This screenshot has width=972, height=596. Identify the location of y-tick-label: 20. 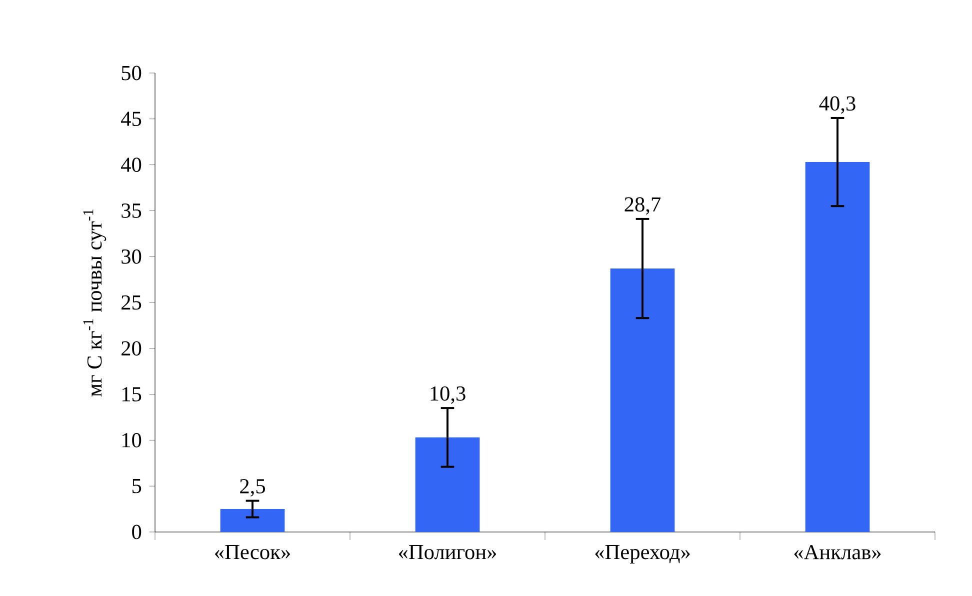
(132, 348).